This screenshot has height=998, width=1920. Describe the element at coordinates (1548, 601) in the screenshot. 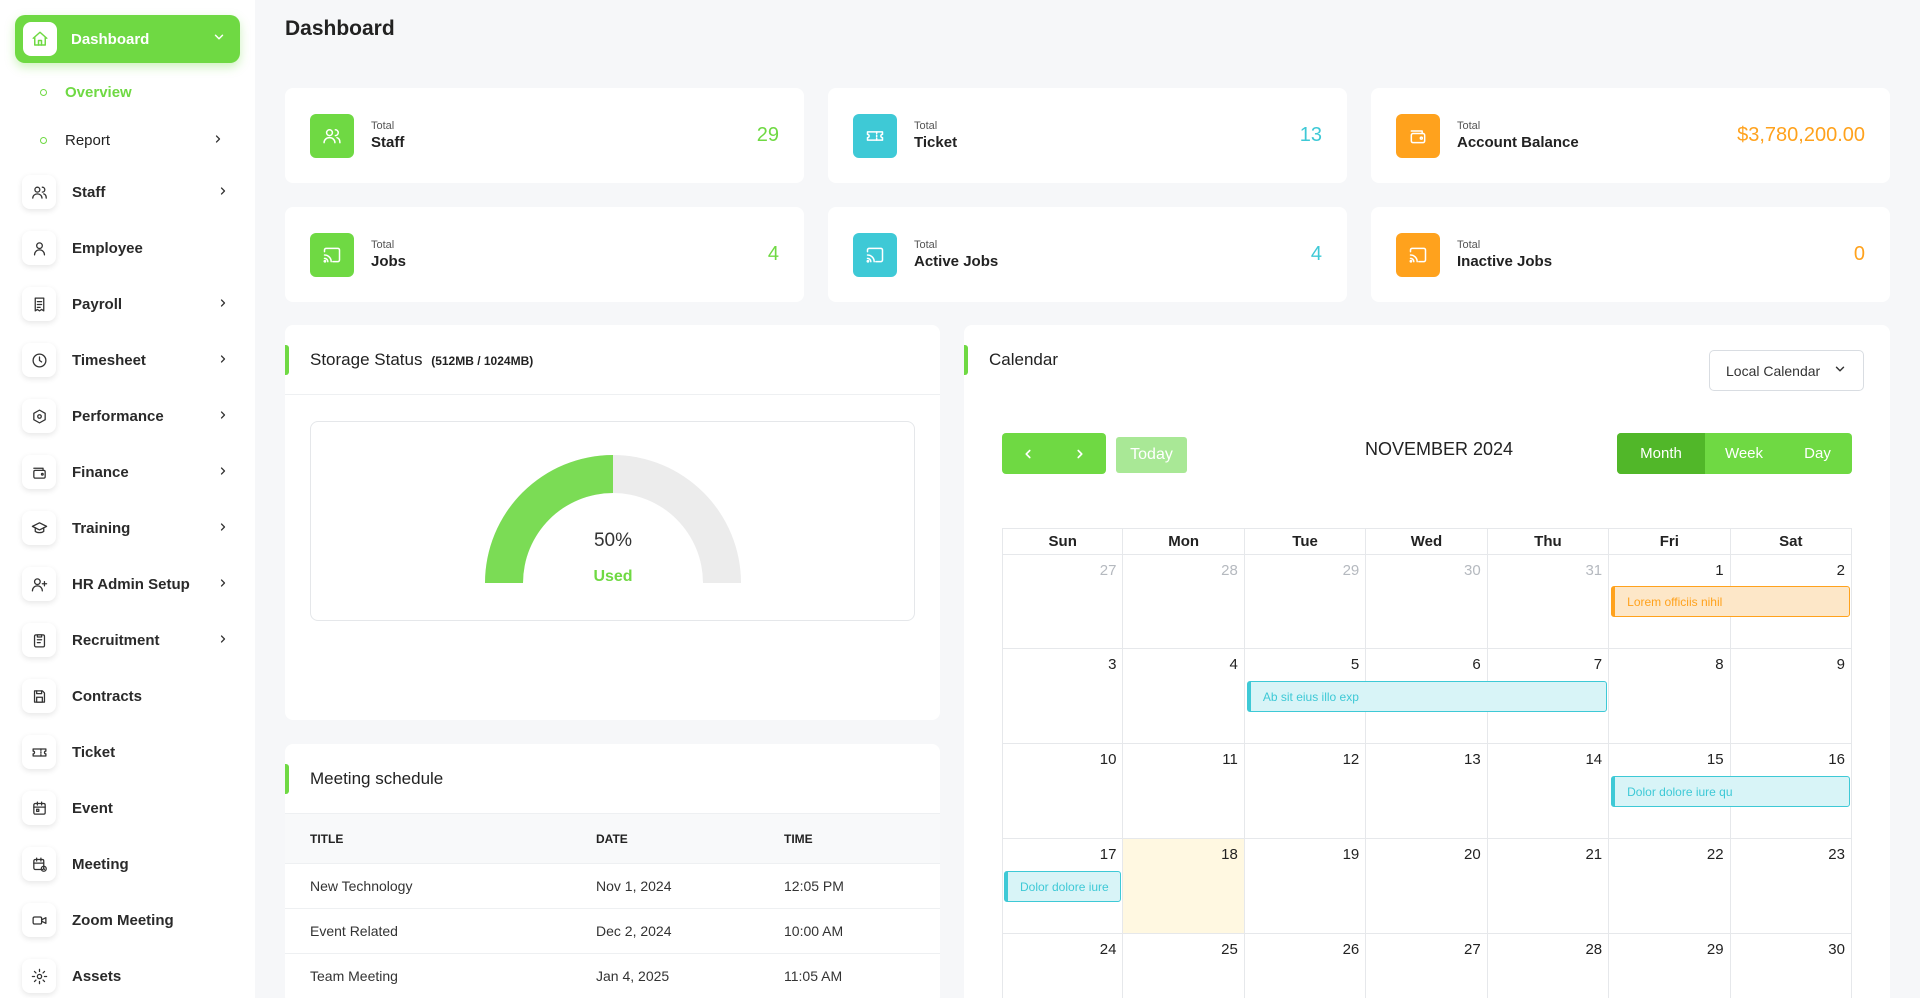

I see `calendar-day-cell: 31` at that location.